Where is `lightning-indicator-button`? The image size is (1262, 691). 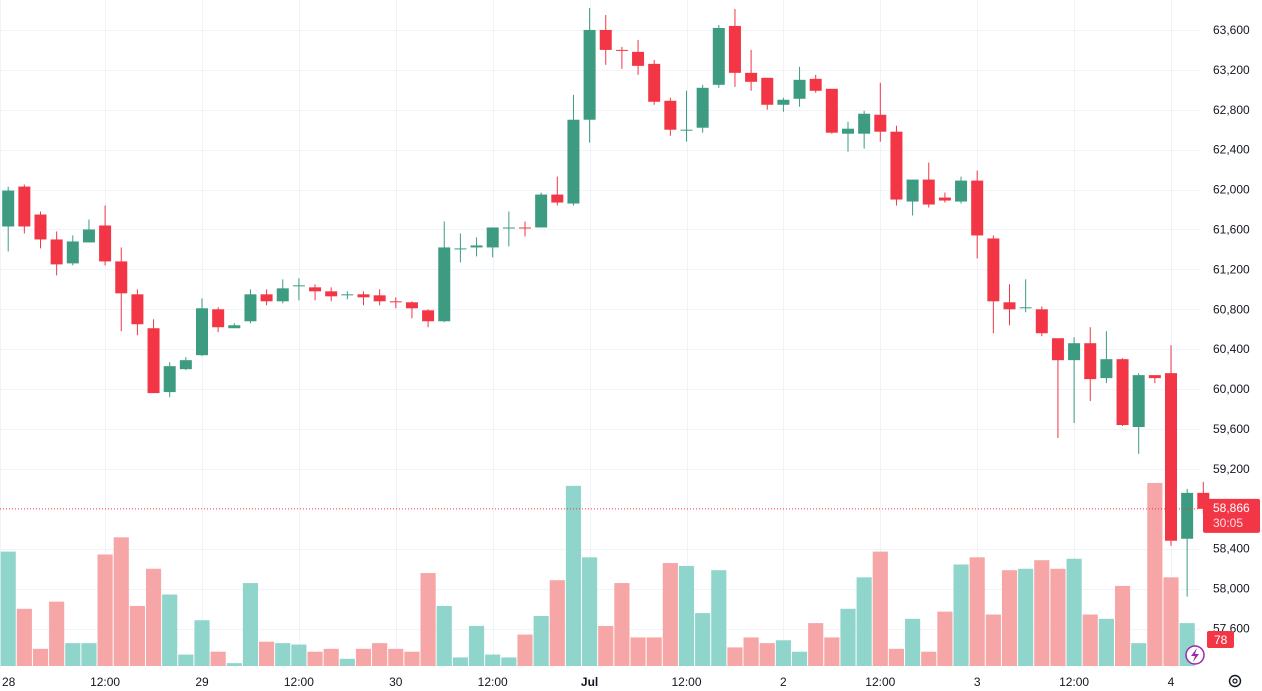
lightning-indicator-button is located at coordinates (1195, 655).